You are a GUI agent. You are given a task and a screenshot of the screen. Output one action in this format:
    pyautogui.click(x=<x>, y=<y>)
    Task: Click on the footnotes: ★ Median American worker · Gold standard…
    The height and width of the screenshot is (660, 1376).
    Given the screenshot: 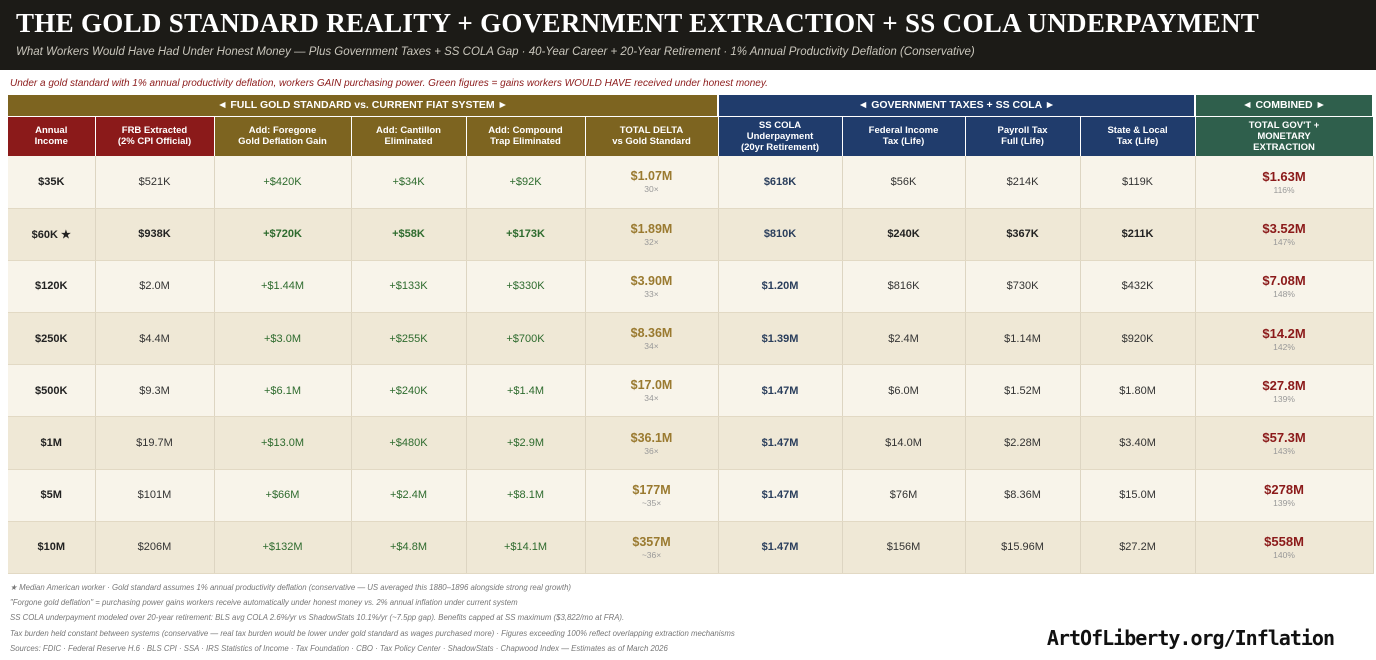 What is the action you would take?
    pyautogui.click(x=372, y=618)
    